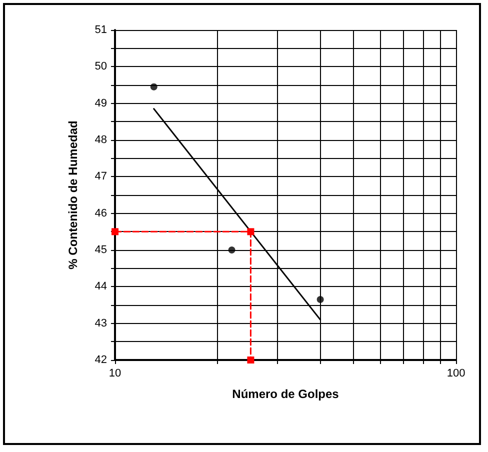  Describe the element at coordinates (100, 286) in the screenshot. I see `y-tick-label: 44` at that location.